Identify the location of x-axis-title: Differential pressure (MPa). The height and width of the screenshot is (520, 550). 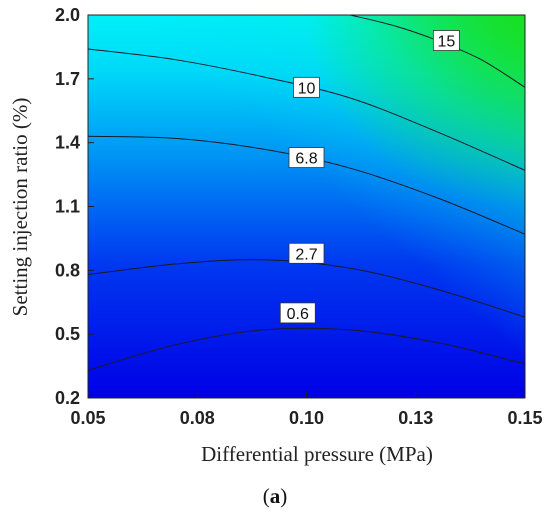
(317, 454).